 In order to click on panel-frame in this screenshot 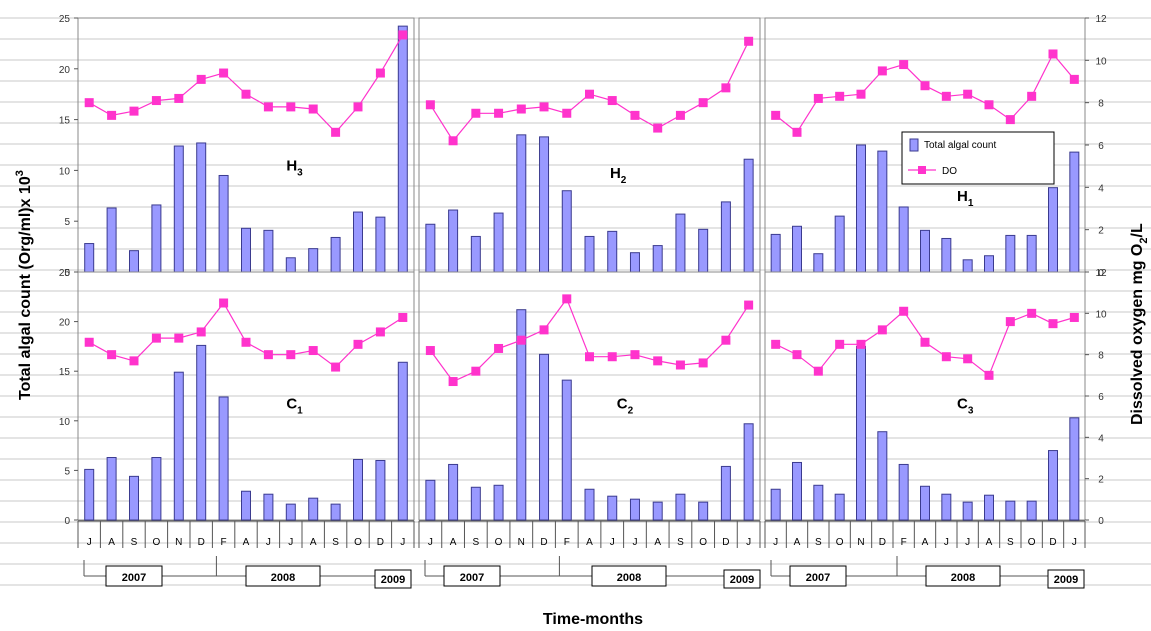, I will do `click(589, 145)`.